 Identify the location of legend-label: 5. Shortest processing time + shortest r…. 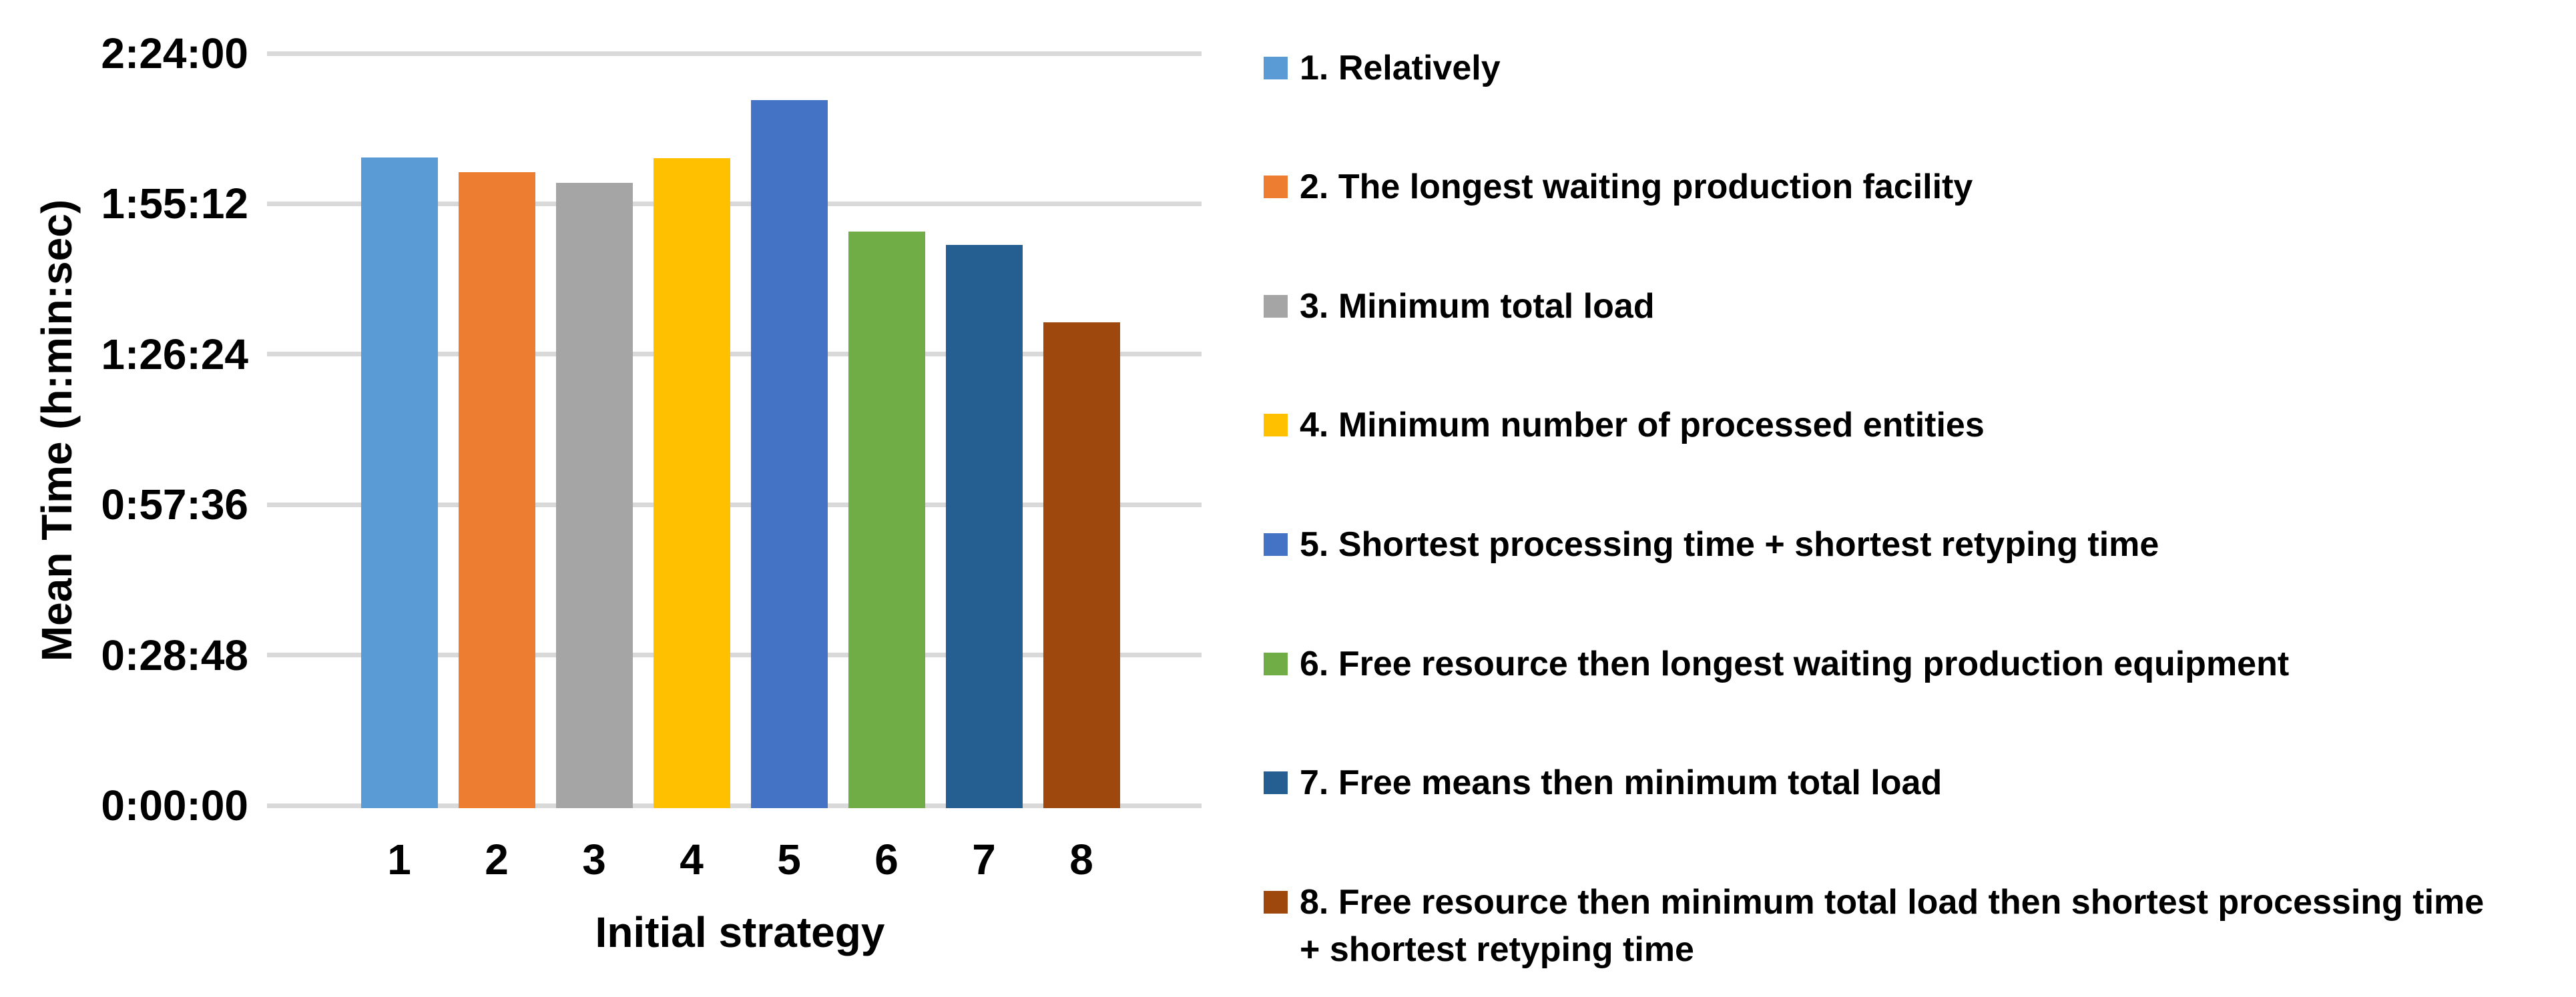
(1729, 544).